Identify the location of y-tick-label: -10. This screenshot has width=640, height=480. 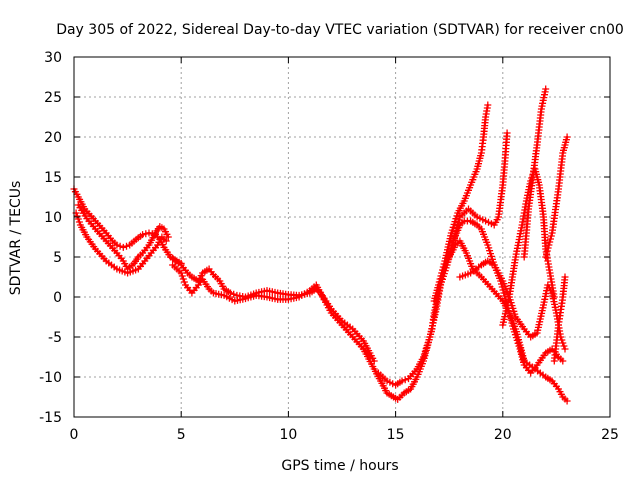
(50, 378).